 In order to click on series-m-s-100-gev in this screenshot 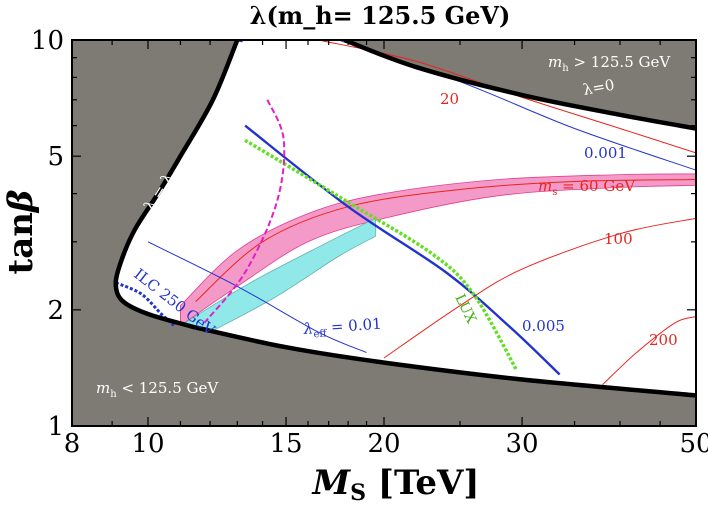, I will do `click(539, 288)`.